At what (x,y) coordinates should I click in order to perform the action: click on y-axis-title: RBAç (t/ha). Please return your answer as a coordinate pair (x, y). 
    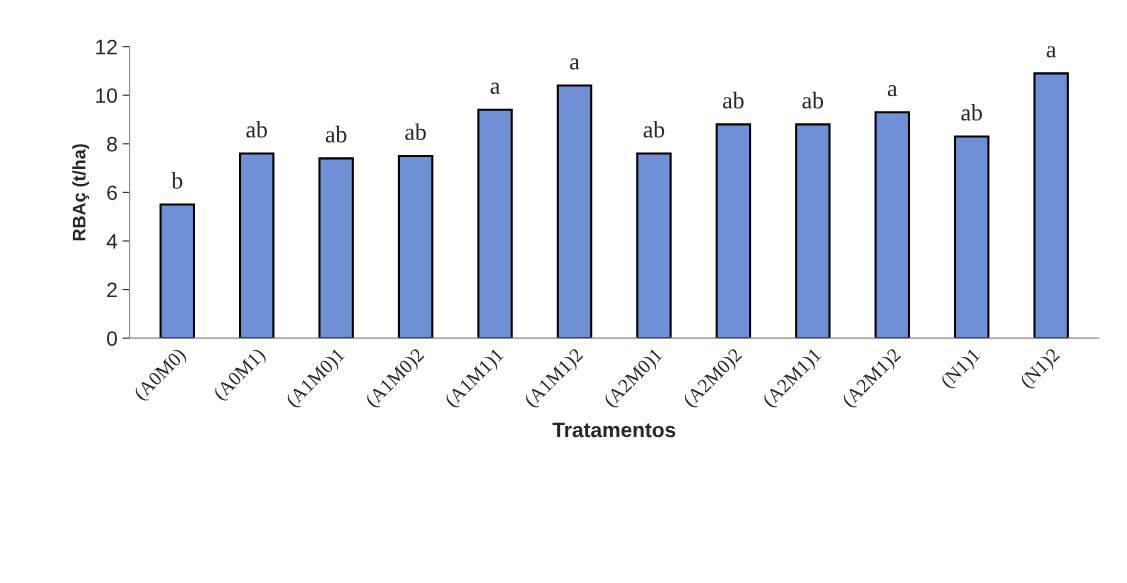
    Looking at the image, I should click on (81, 192).